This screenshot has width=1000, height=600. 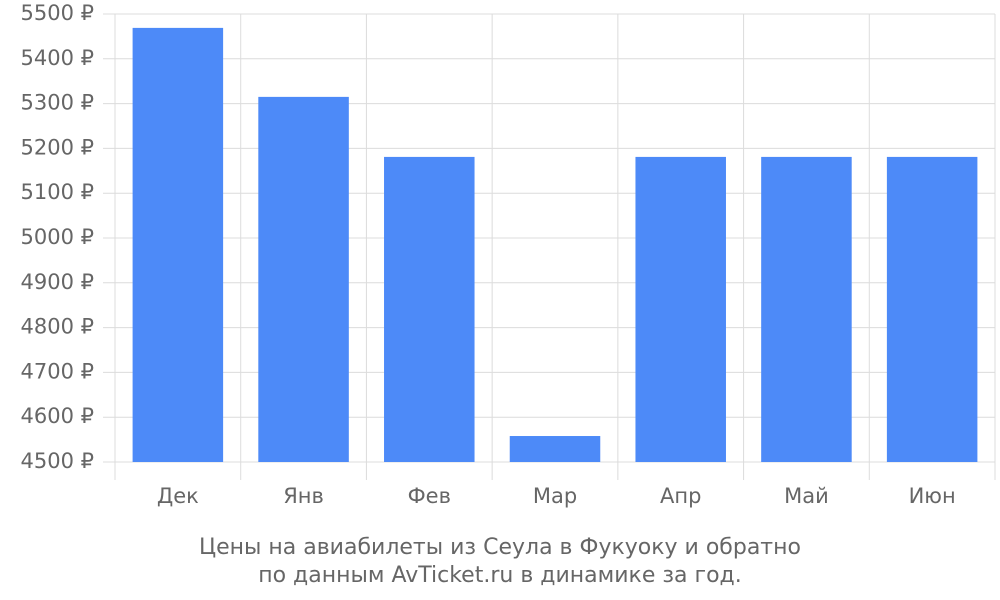 I want to click on x-tick-label: Янв, so click(x=303, y=496).